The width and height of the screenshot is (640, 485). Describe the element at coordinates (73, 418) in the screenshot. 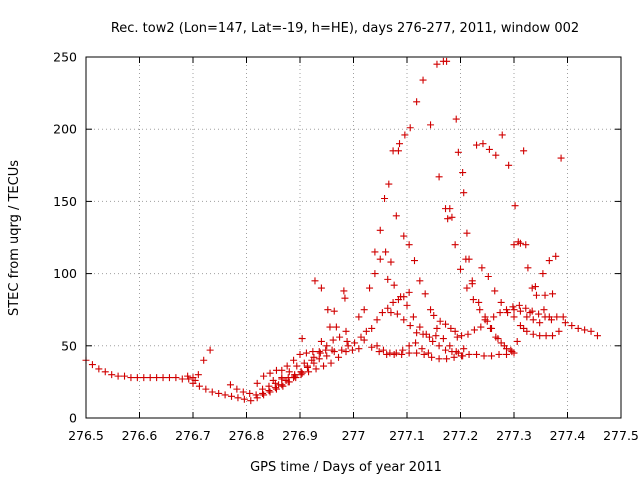

I see `y-tick-label: 0` at that location.